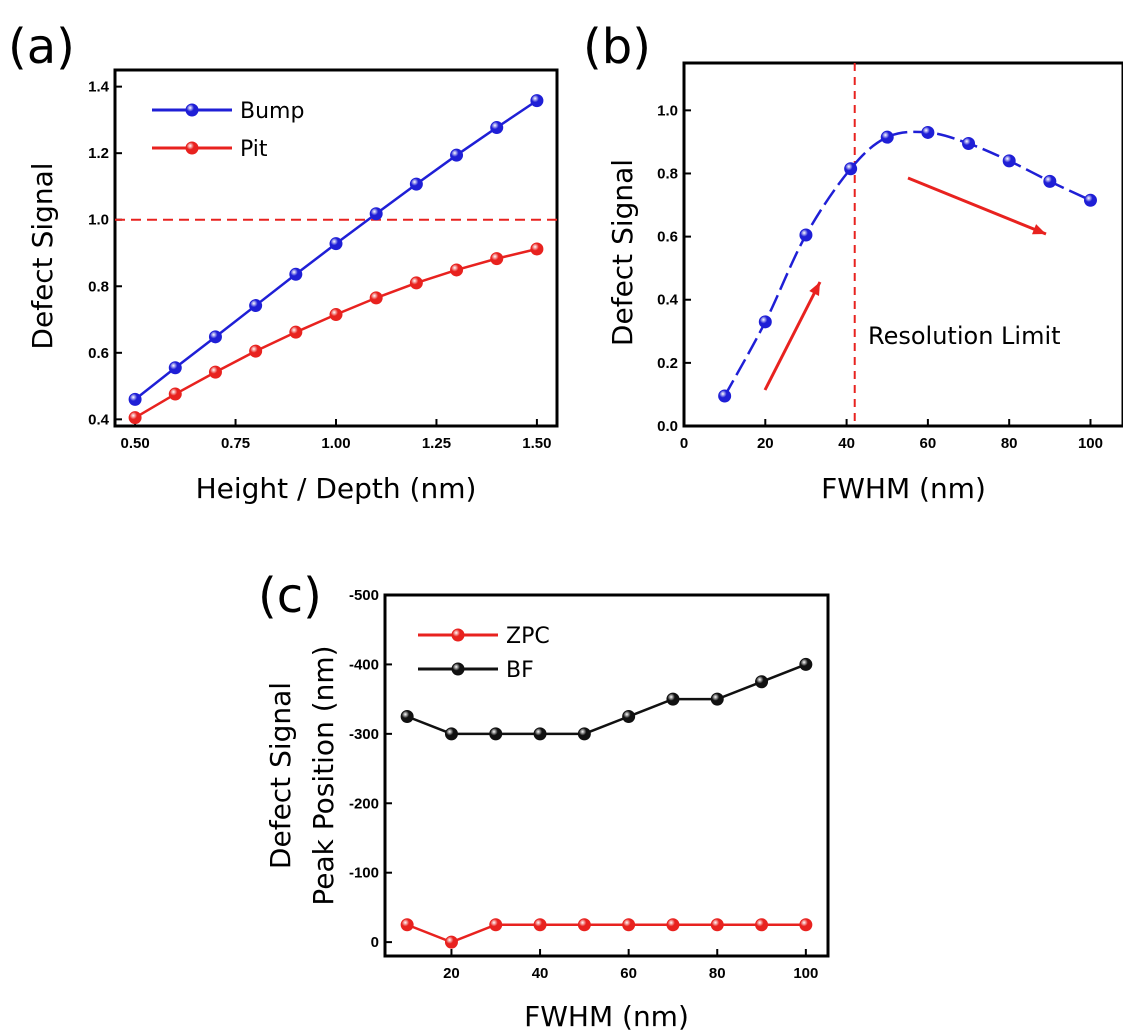 Image resolution: width=1123 pixels, height=1036 pixels. What do you see at coordinates (667, 110) in the screenshot?
I see `y-tick-label: 1.0` at bounding box center [667, 110].